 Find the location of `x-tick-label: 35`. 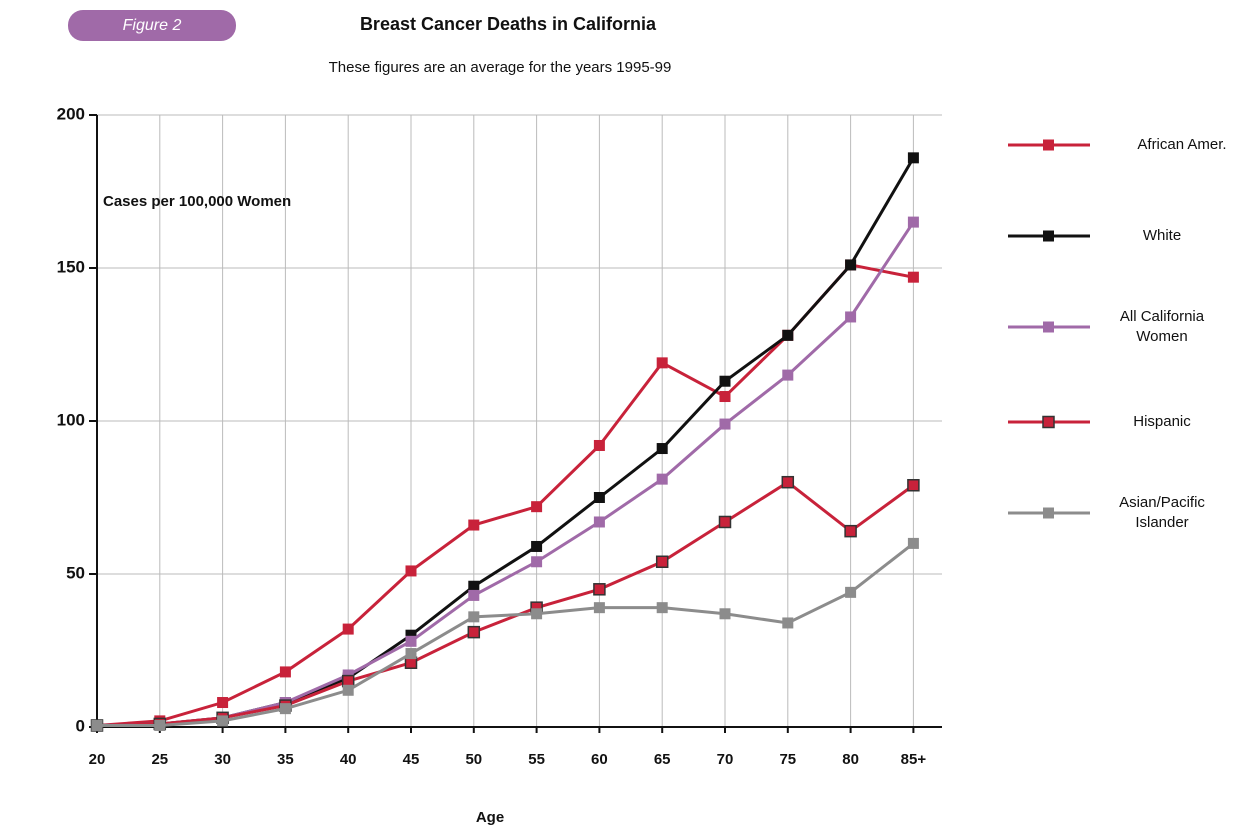

x-tick-label: 35 is located at coordinates (285, 759).